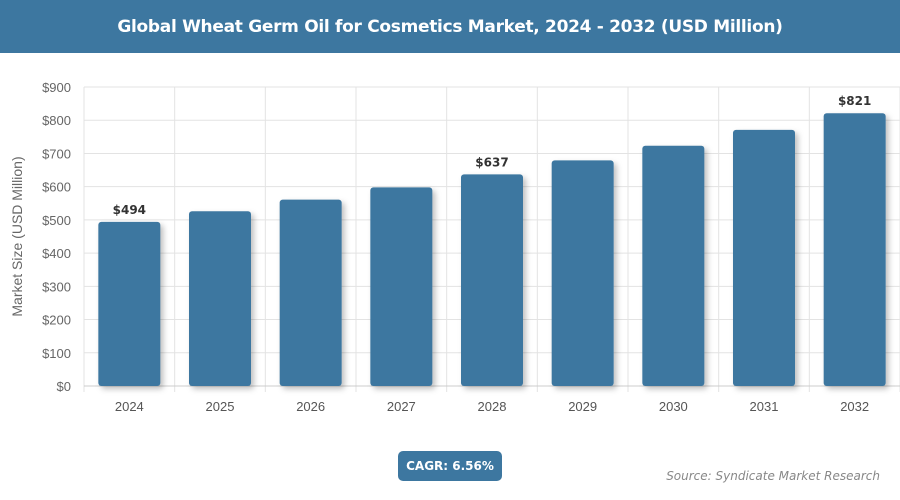  What do you see at coordinates (17, 236) in the screenshot?
I see `y-axis-title: Market Size (USD Million)` at bounding box center [17, 236].